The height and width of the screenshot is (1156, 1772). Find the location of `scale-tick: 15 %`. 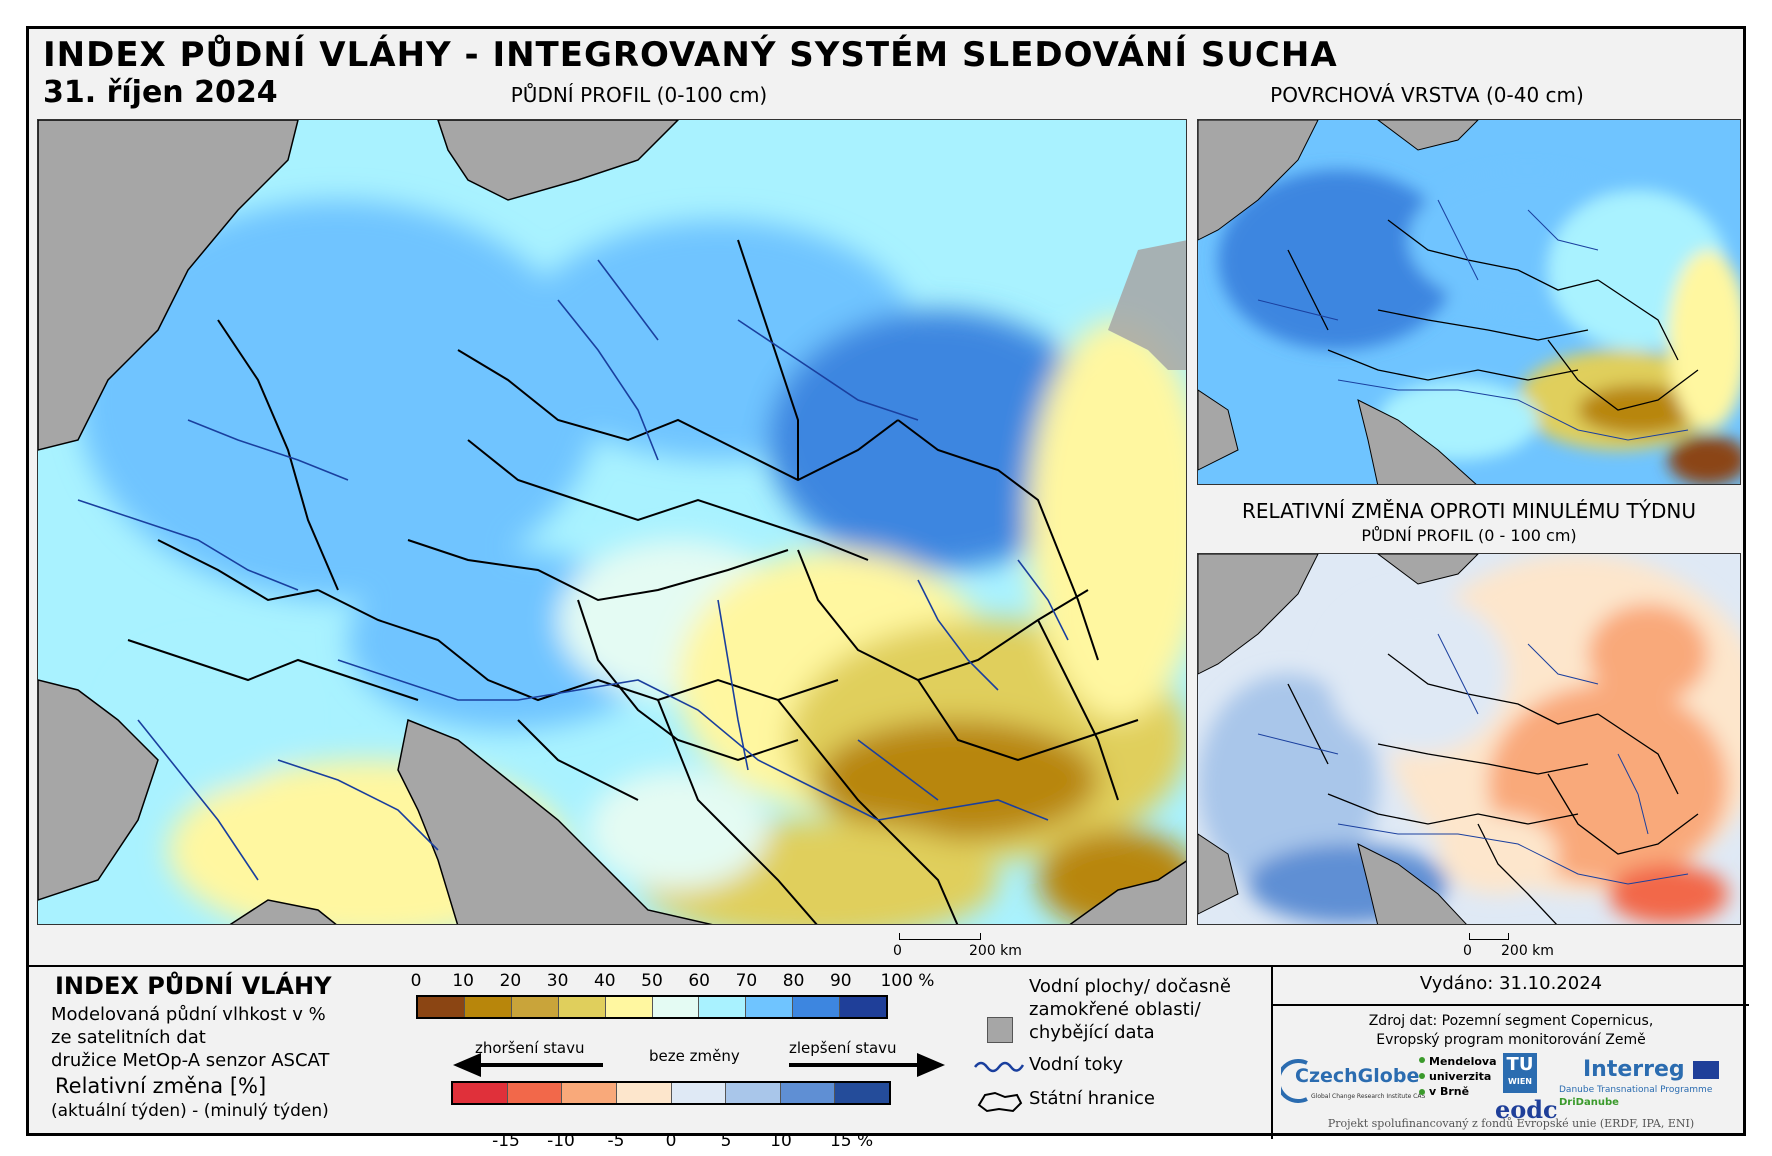

scale-tick: 15 % is located at coordinates (851, 1141).